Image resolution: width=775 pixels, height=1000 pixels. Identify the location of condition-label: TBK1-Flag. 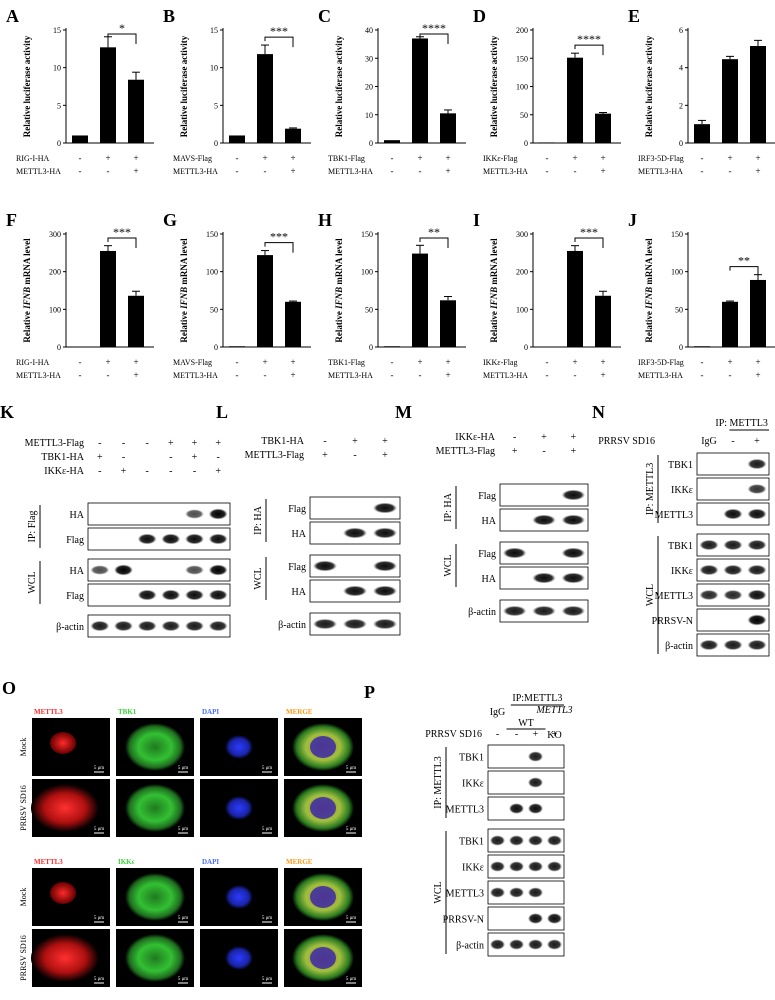
(346, 362).